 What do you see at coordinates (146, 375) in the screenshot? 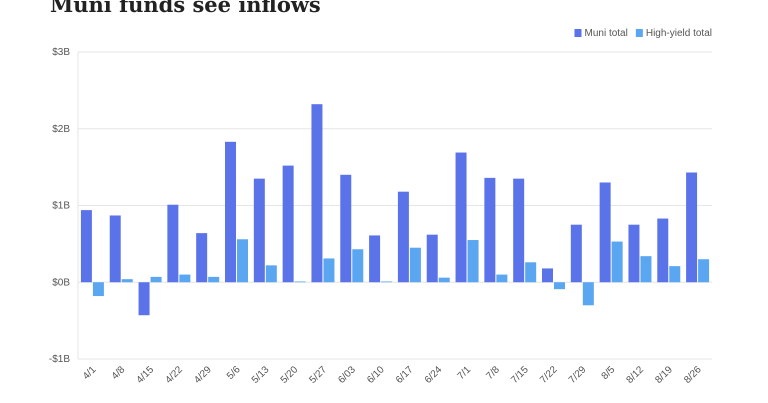
I see `x-tick-label: 4/15` at bounding box center [146, 375].